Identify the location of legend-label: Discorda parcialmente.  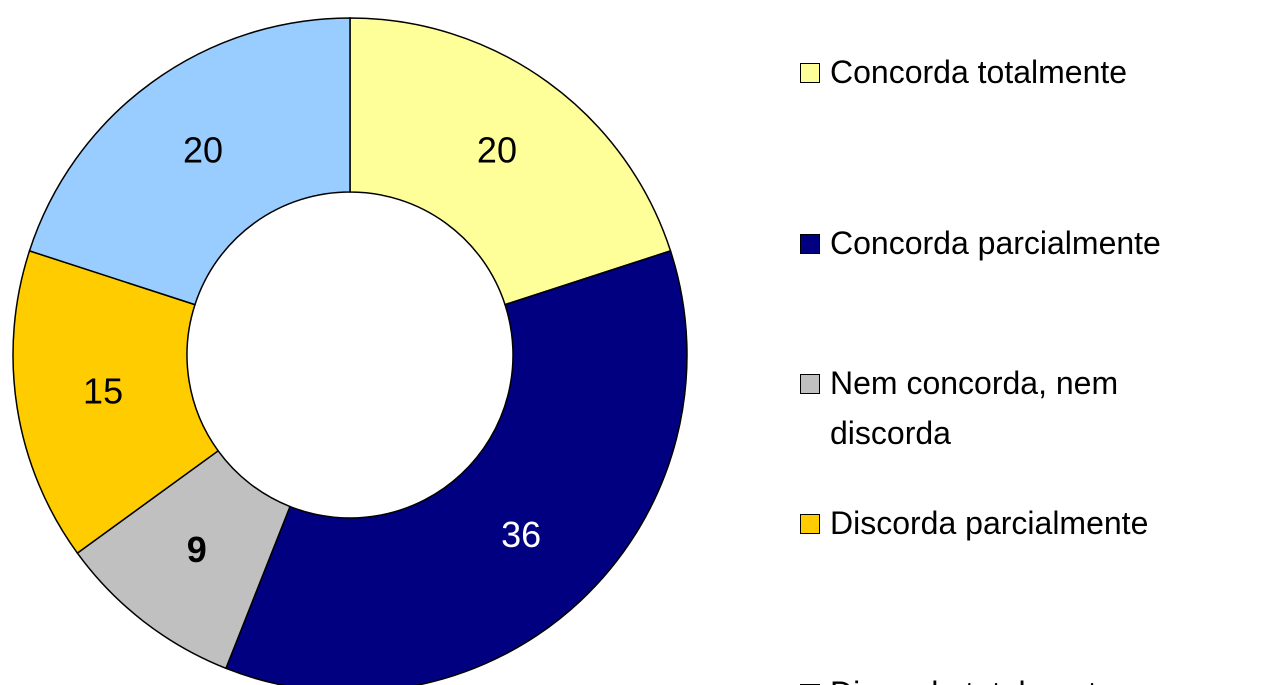
(989, 523).